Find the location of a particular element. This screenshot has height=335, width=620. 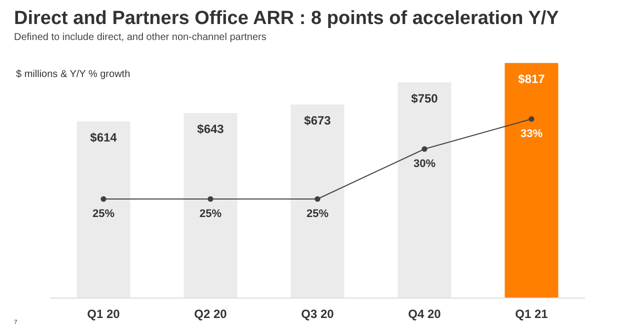

data-label: 30% is located at coordinates (424, 164).